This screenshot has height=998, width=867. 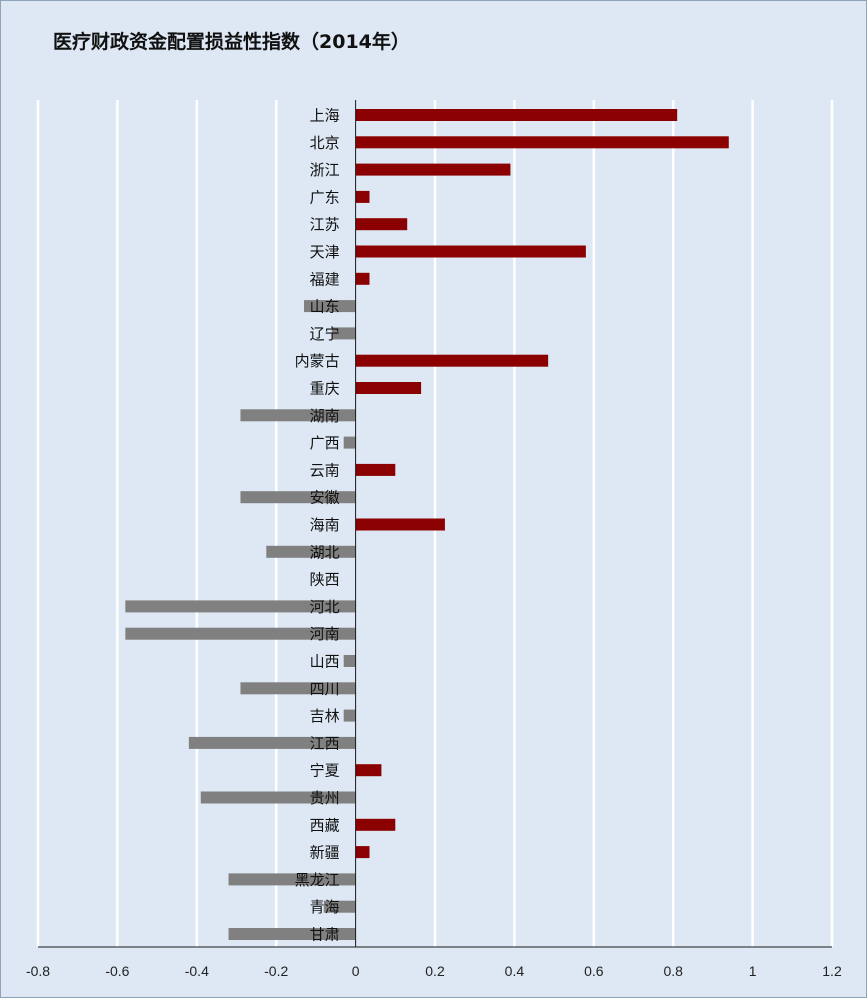 I want to click on category-label: 广西, so click(x=325, y=443).